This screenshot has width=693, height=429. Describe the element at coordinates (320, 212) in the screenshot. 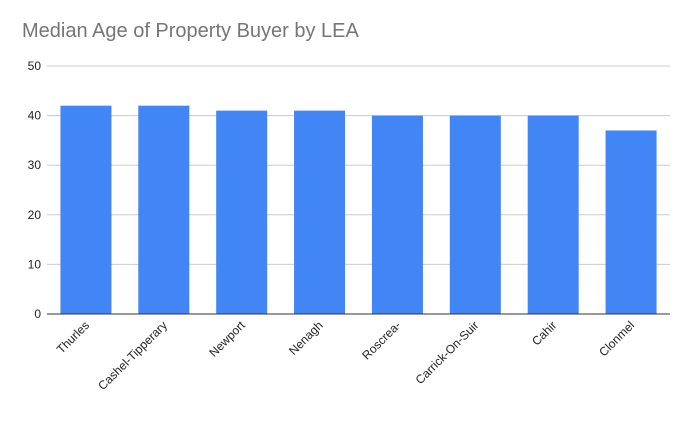

I see `bar-nenagh` at that location.